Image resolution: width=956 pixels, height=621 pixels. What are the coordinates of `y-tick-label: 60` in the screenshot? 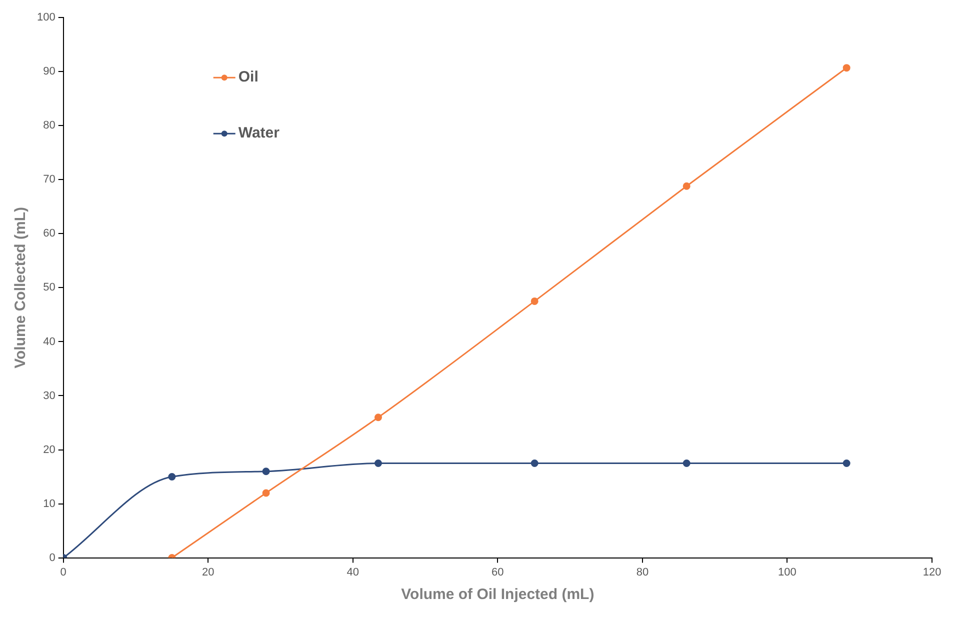 It's located at (49, 234).